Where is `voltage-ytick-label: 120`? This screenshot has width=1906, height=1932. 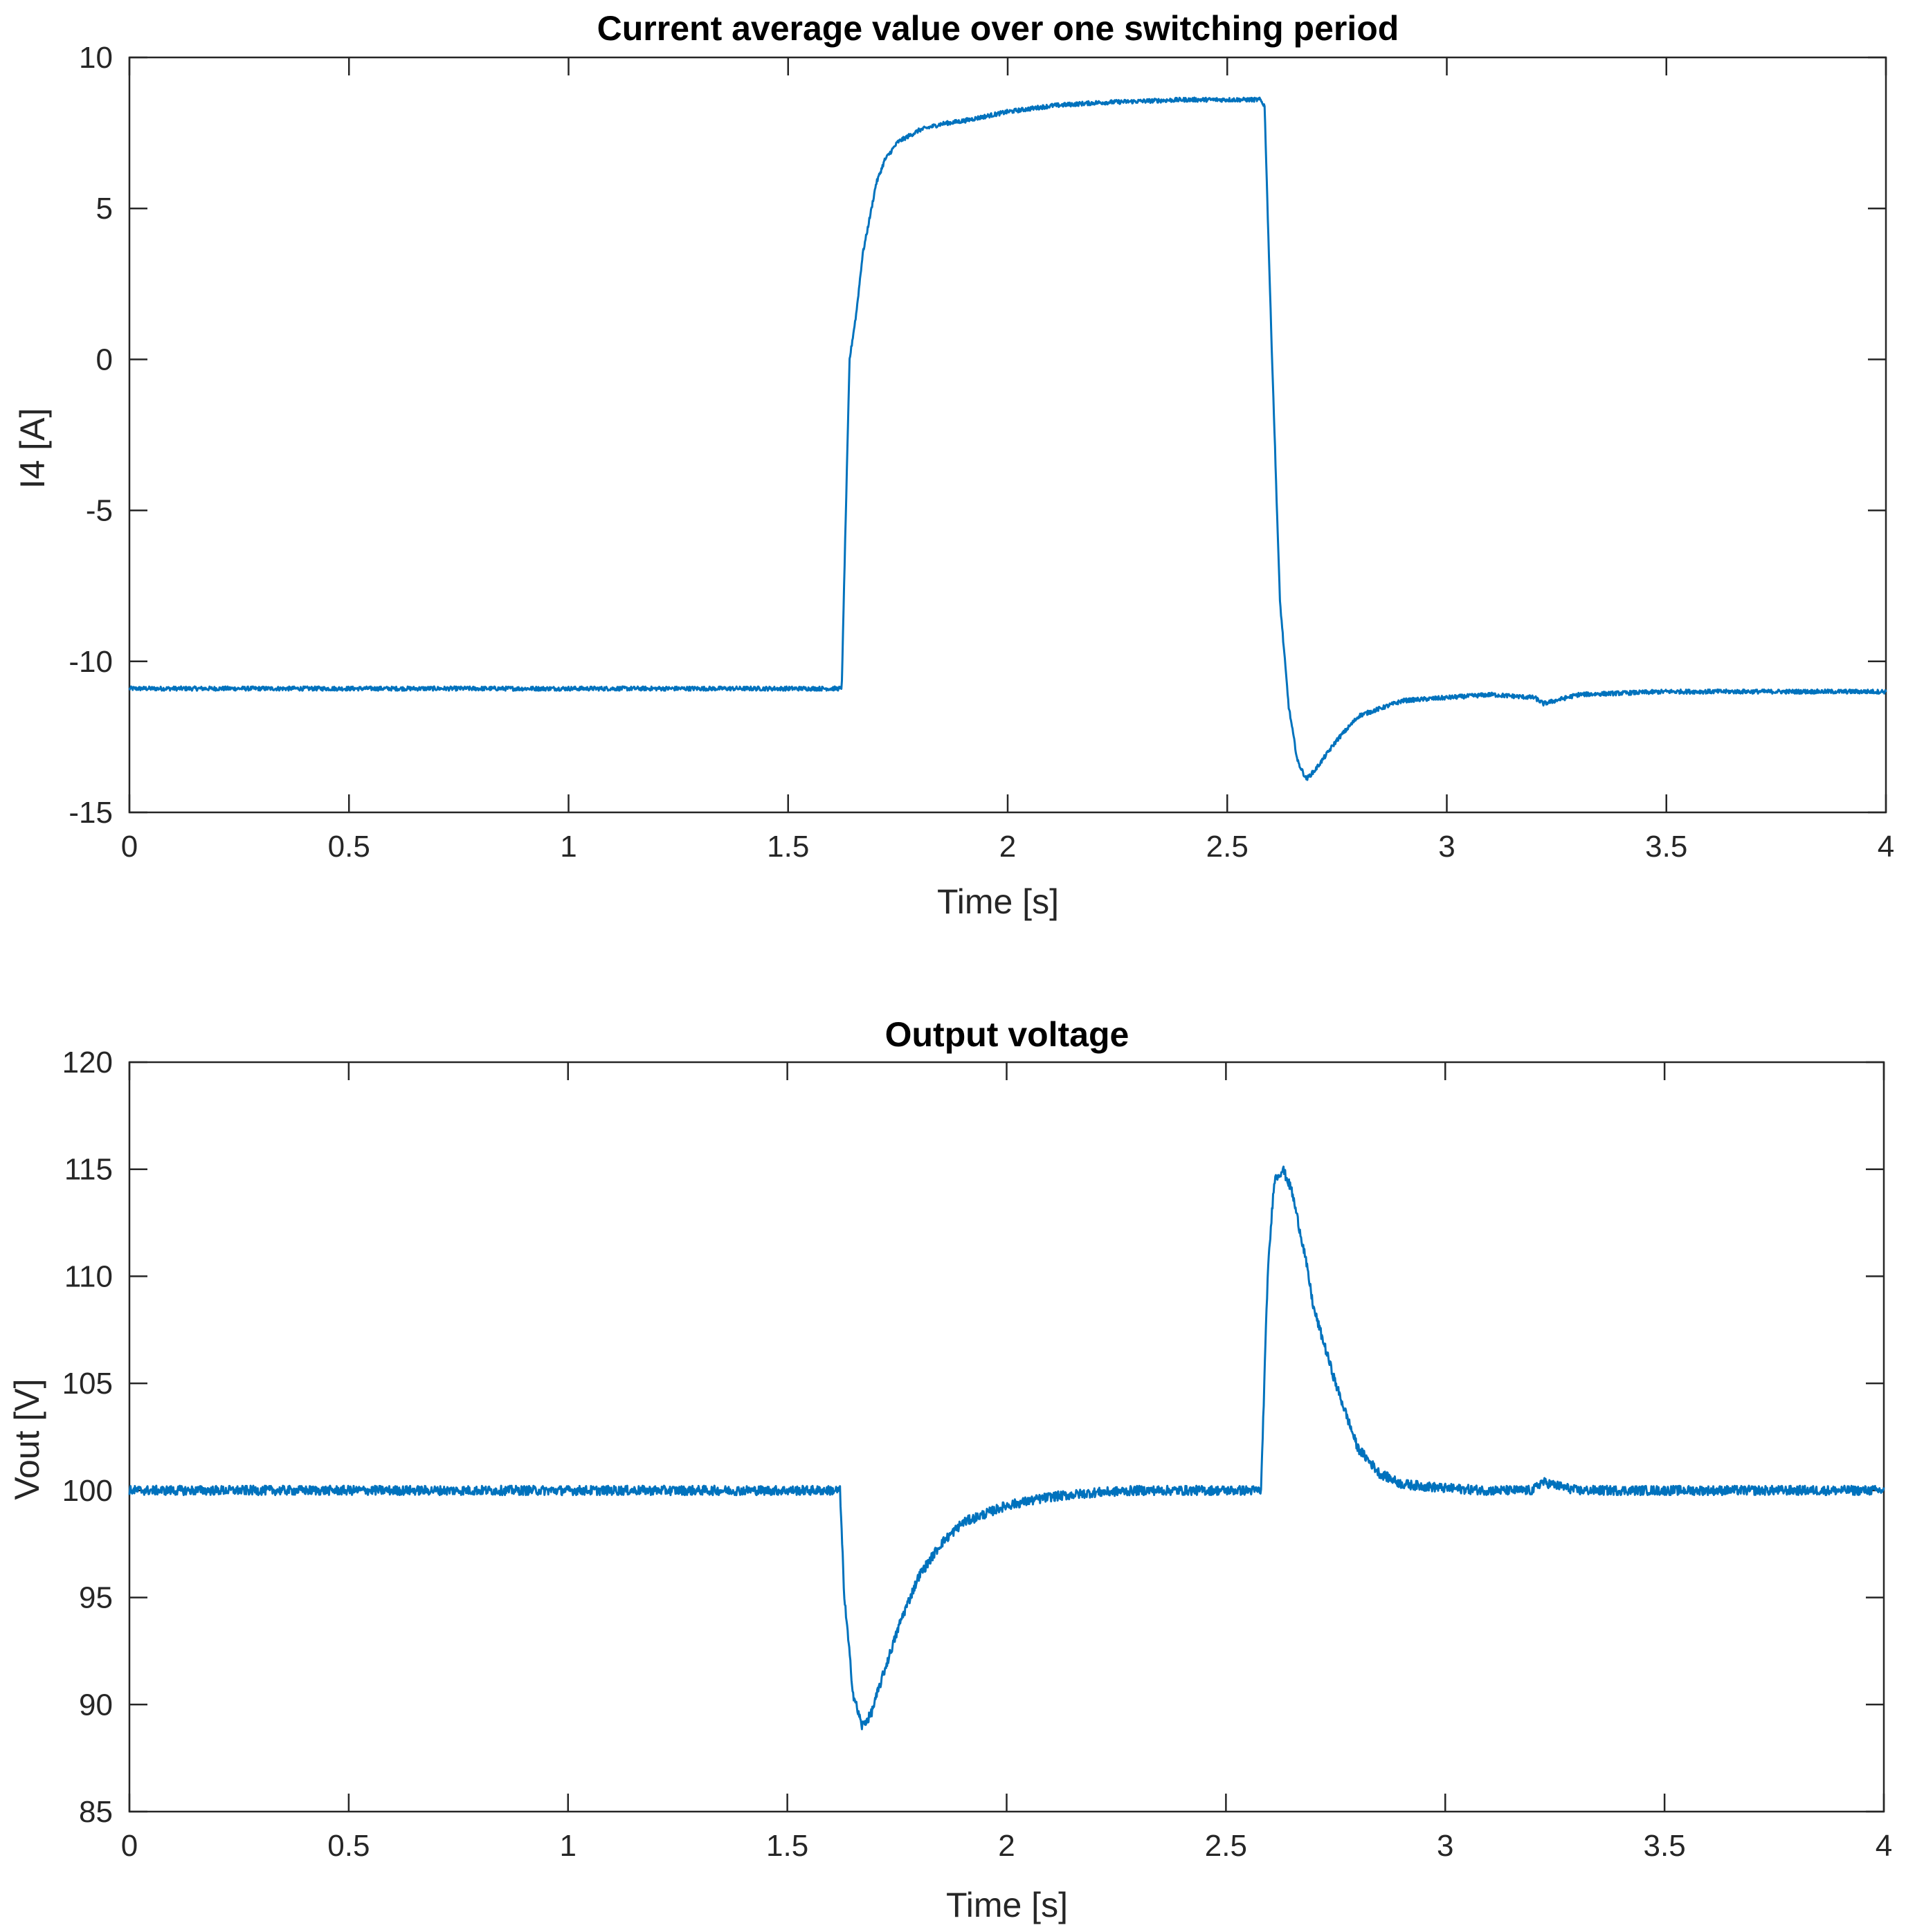
voltage-ytick-label: 120 is located at coordinates (87, 1062).